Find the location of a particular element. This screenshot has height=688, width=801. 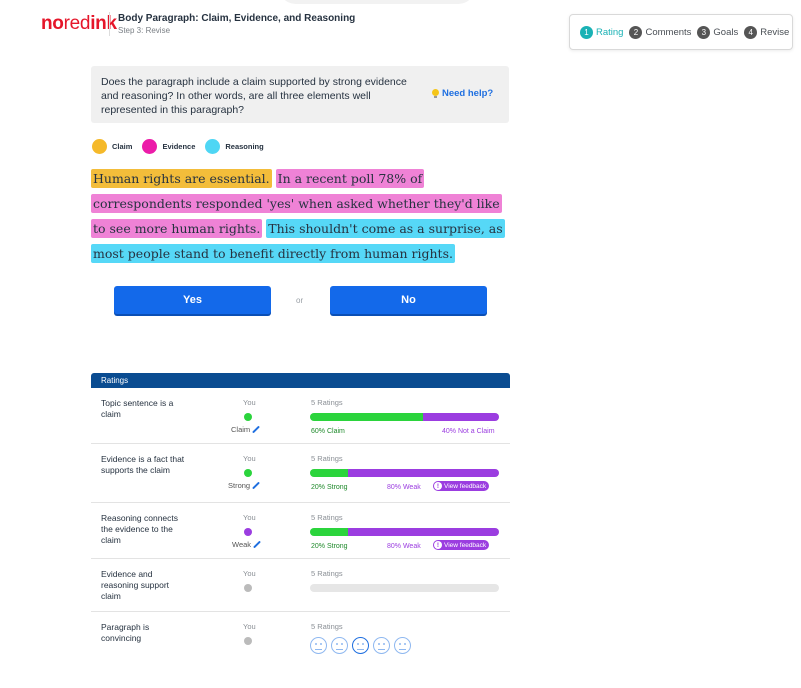

noredink-logo: noredink is located at coordinates (79, 23).